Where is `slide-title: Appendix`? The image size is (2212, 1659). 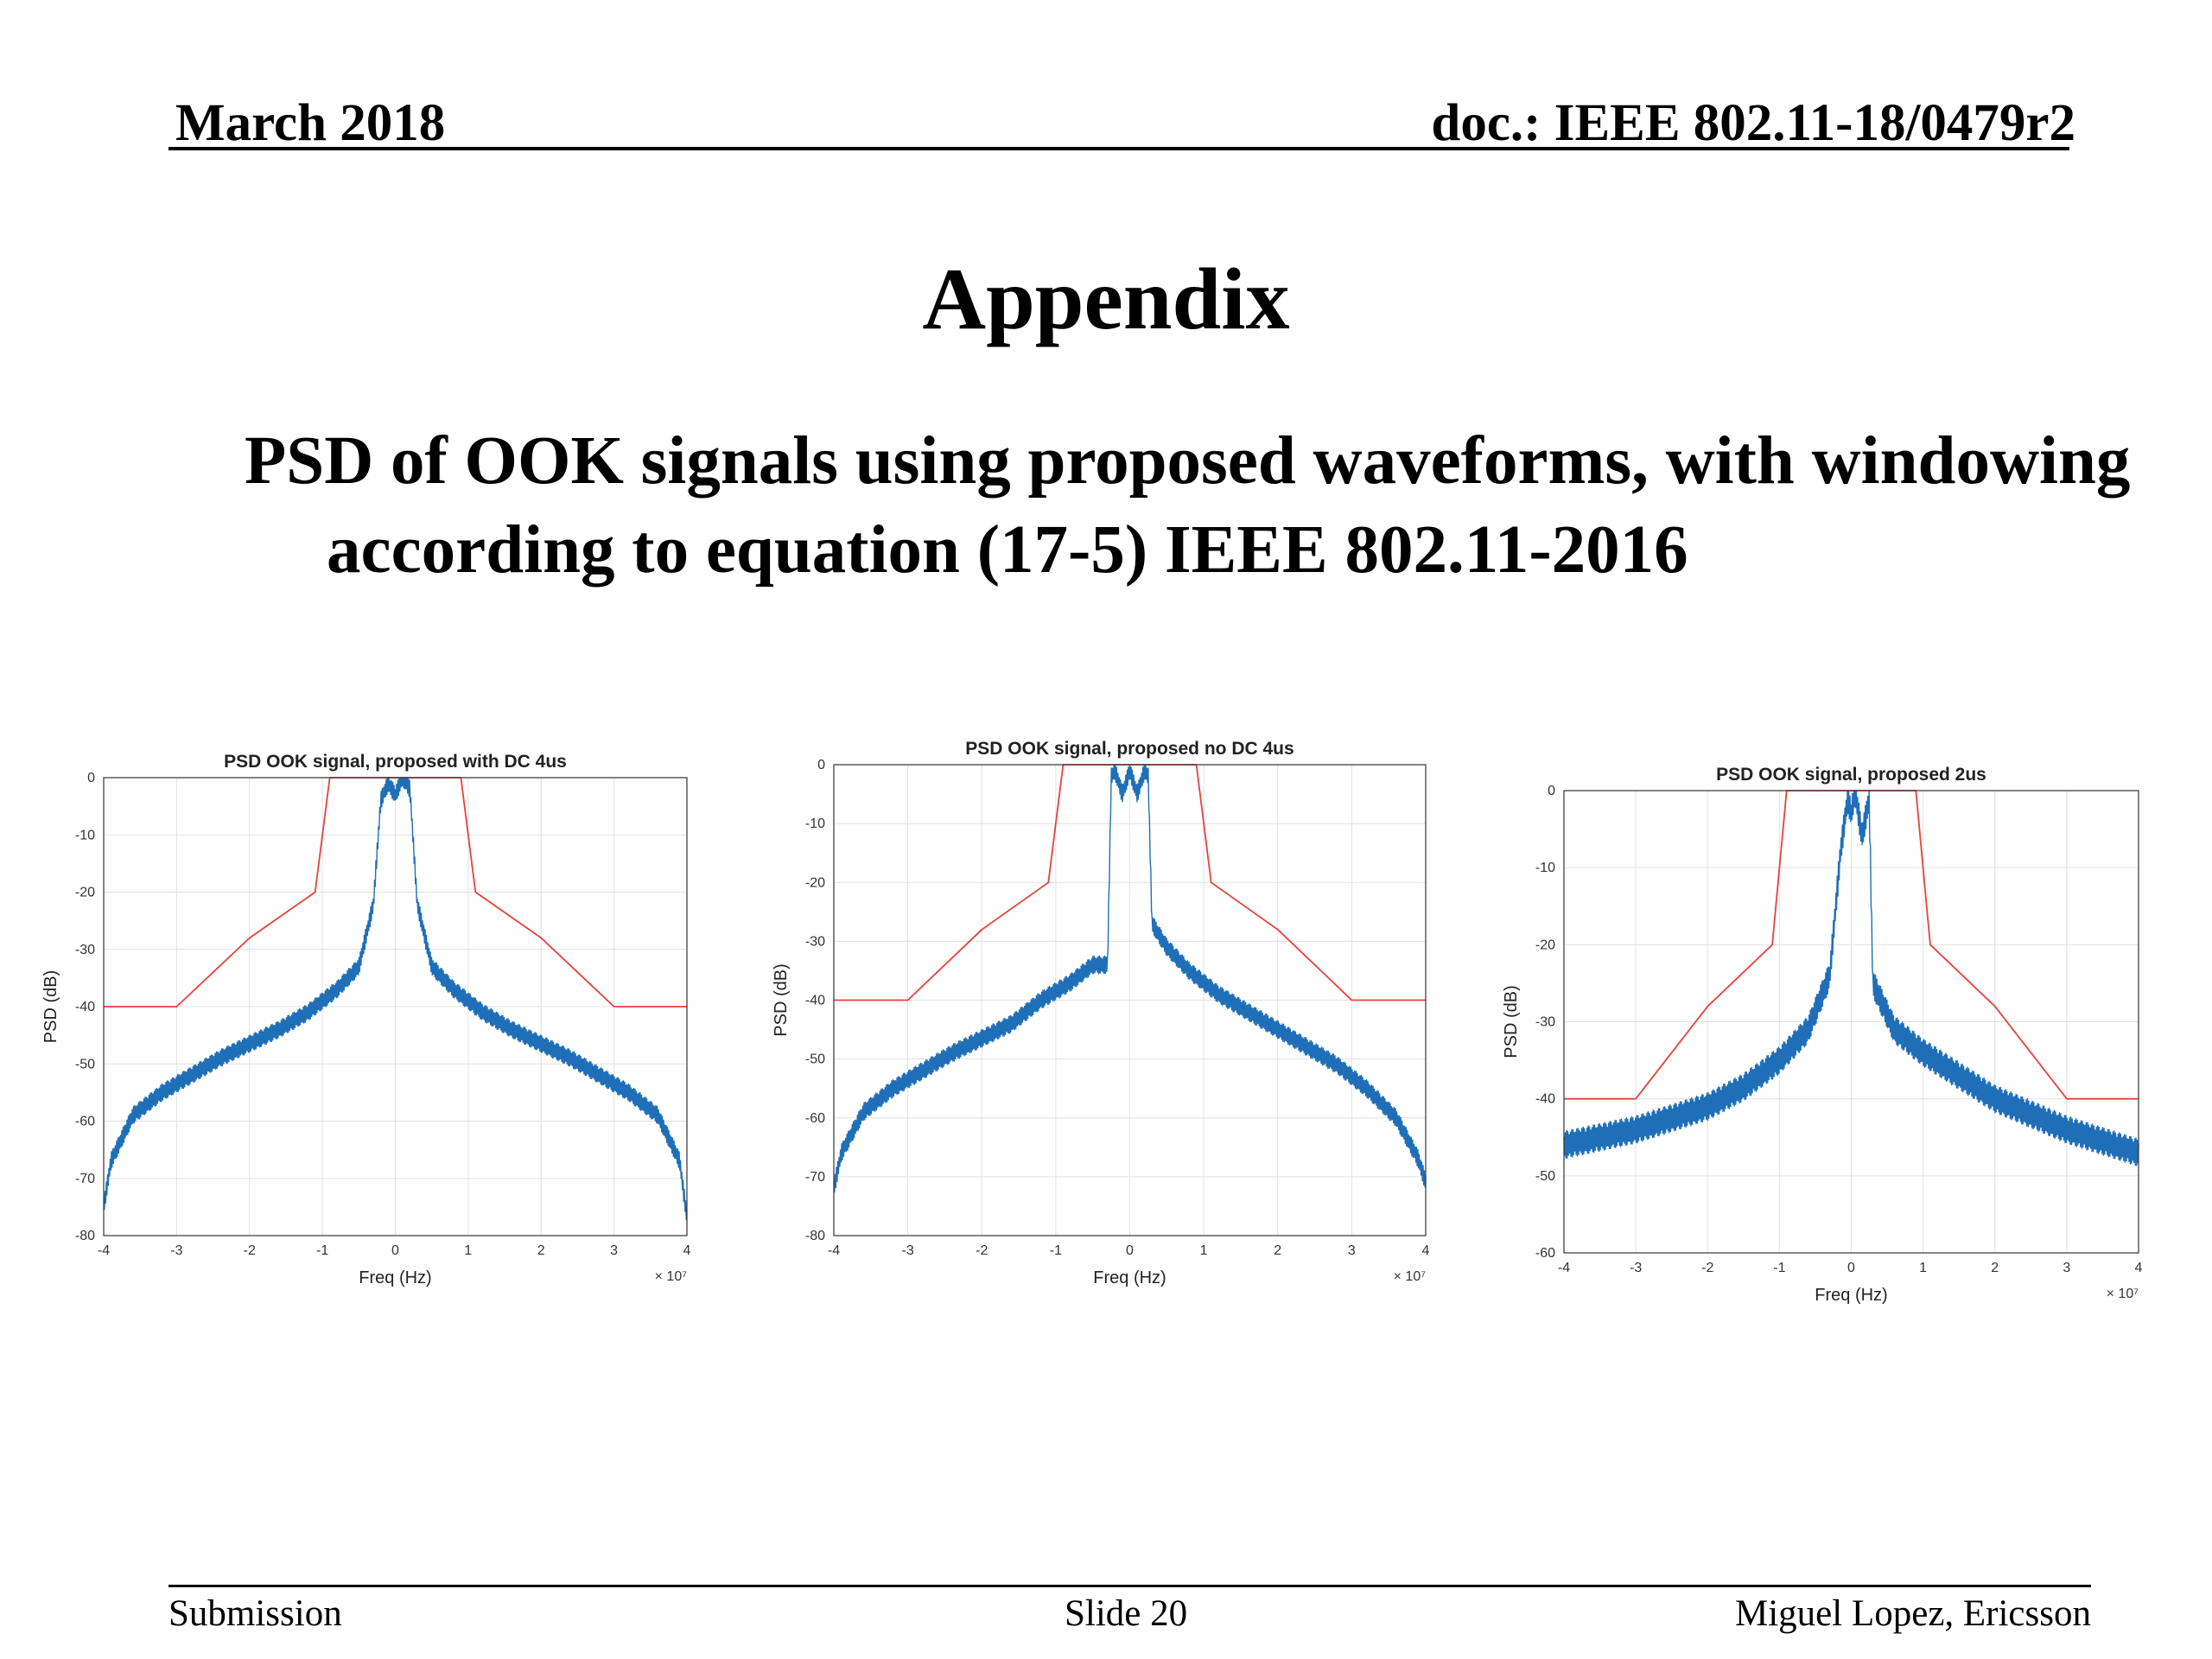
slide-title: Appendix is located at coordinates (1106, 299).